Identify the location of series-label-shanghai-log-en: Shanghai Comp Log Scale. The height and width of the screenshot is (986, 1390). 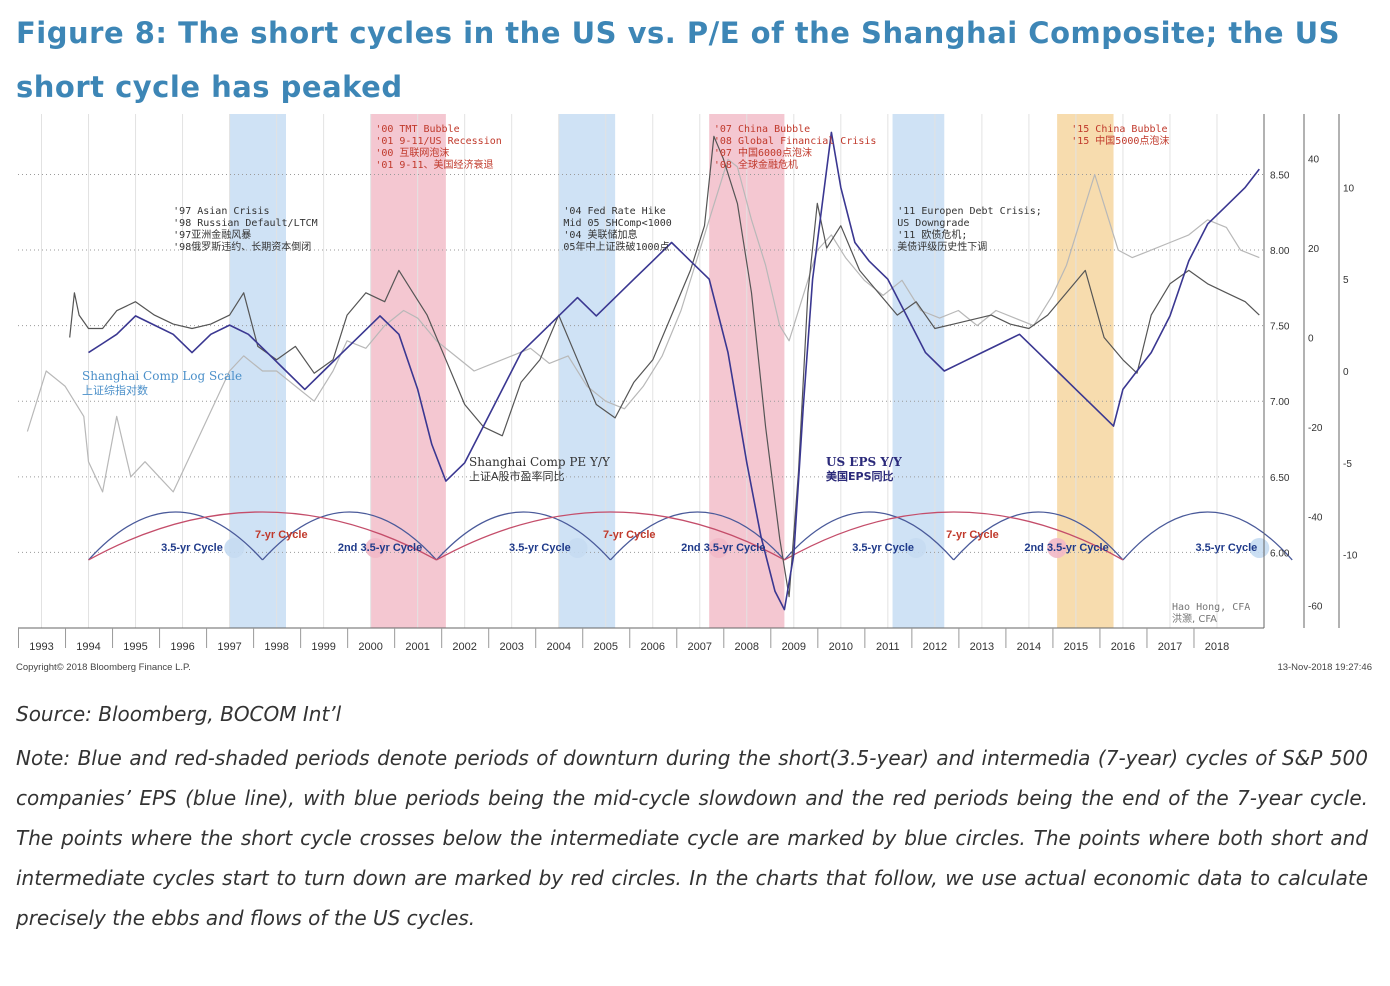
(162, 376).